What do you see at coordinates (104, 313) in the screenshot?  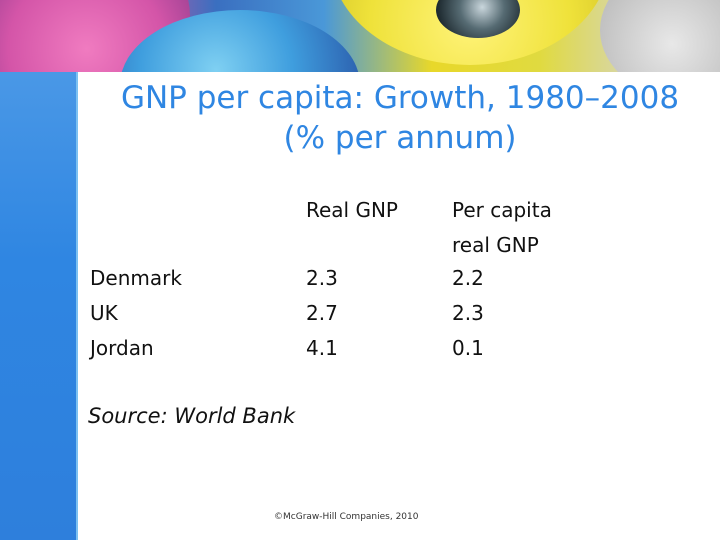 I see `row-country-uk: UK` at bounding box center [104, 313].